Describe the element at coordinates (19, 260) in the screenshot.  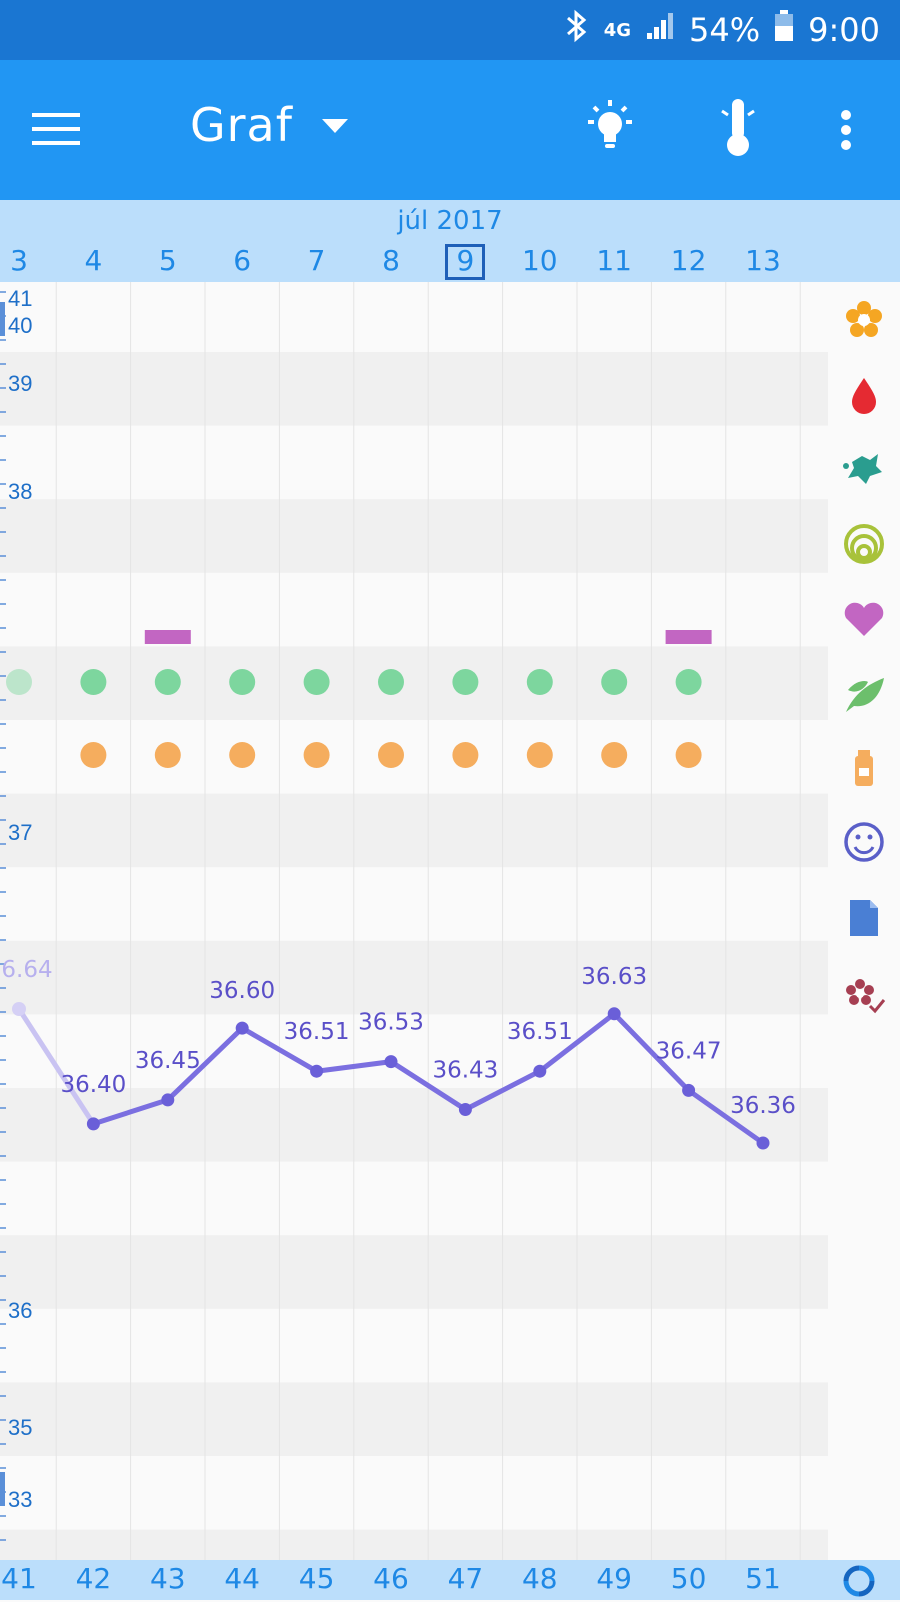
I see `day-label: 3` at that location.